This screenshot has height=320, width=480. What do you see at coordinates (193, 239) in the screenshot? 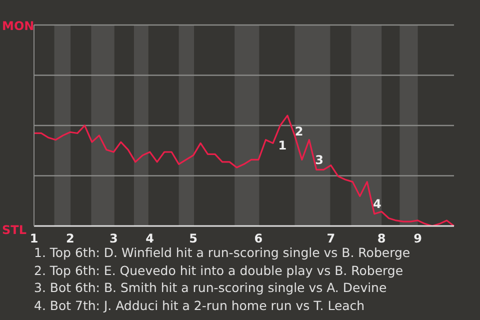
I see `x-tick-label: 5` at bounding box center [193, 239].